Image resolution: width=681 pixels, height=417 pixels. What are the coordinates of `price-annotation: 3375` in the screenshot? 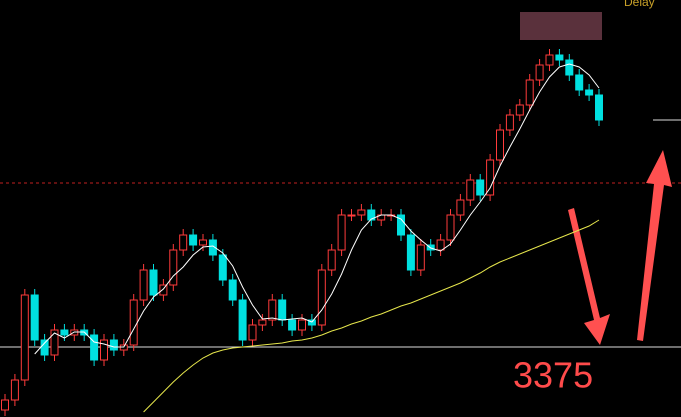 It's located at (553, 375).